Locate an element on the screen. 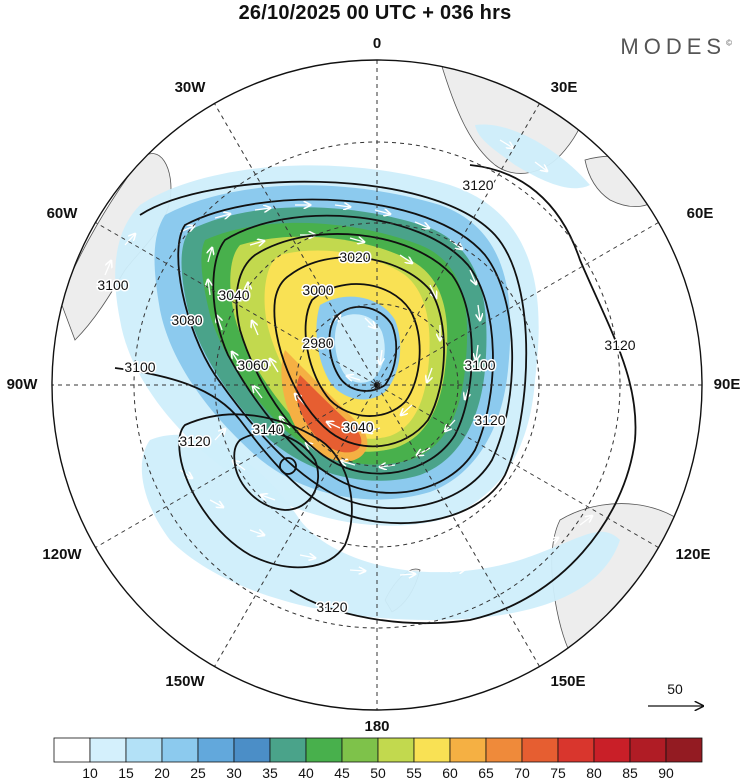  colorbar-label: 85 is located at coordinates (630, 773).